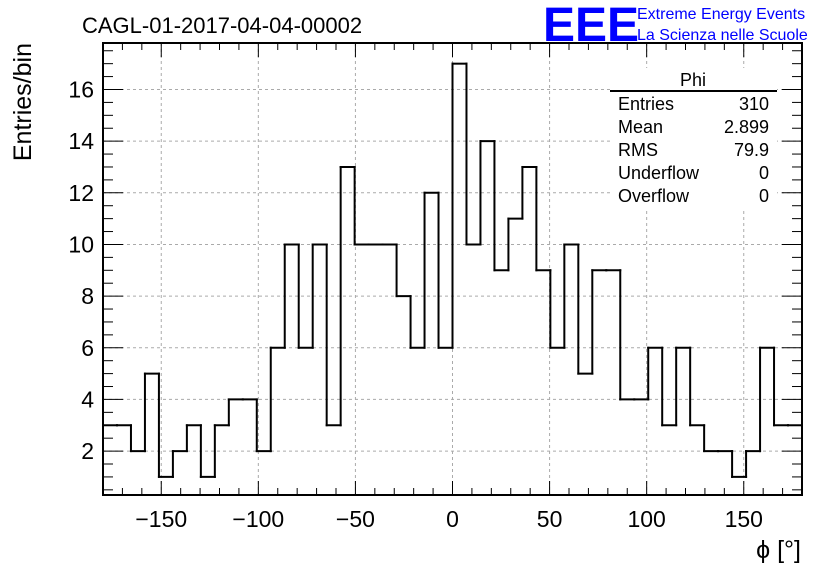  Describe the element at coordinates (23, 102) in the screenshot. I see `y-axis-label: Entries/bin` at that location.